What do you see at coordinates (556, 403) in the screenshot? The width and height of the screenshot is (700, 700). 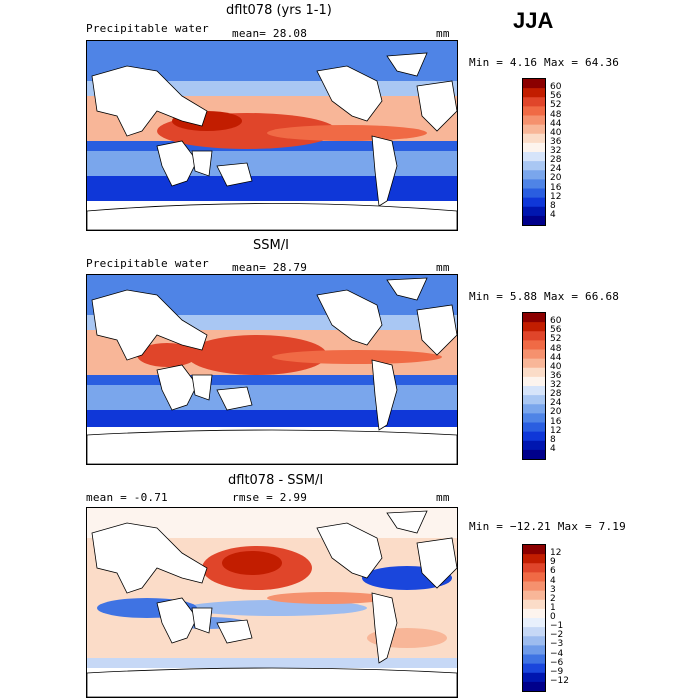 I see `panel2-colorbar-tick: 24` at bounding box center [556, 403].